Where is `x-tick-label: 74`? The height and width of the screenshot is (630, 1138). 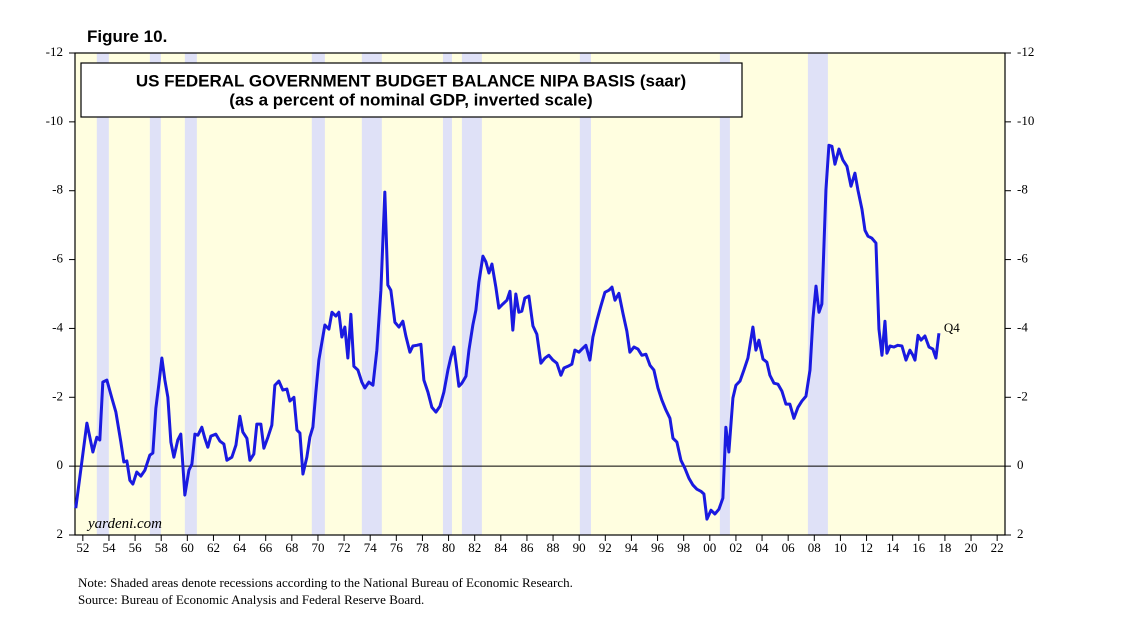 x-tick-label: 74 is located at coordinates (371, 547).